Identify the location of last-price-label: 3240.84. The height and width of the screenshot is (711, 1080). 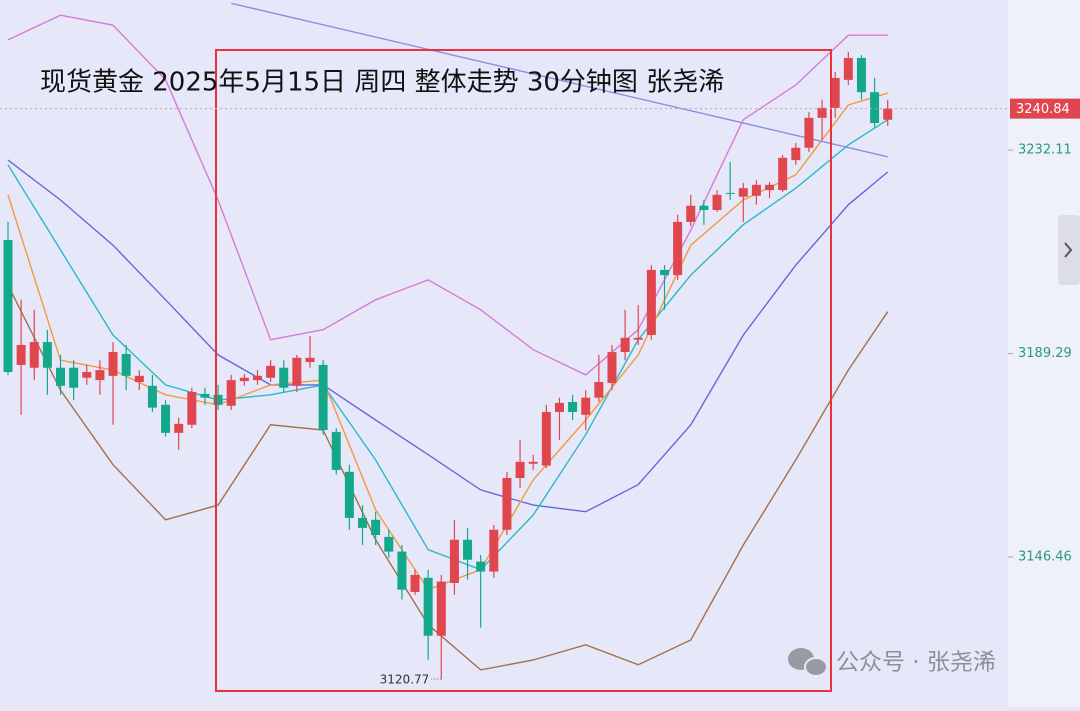
(1043, 109).